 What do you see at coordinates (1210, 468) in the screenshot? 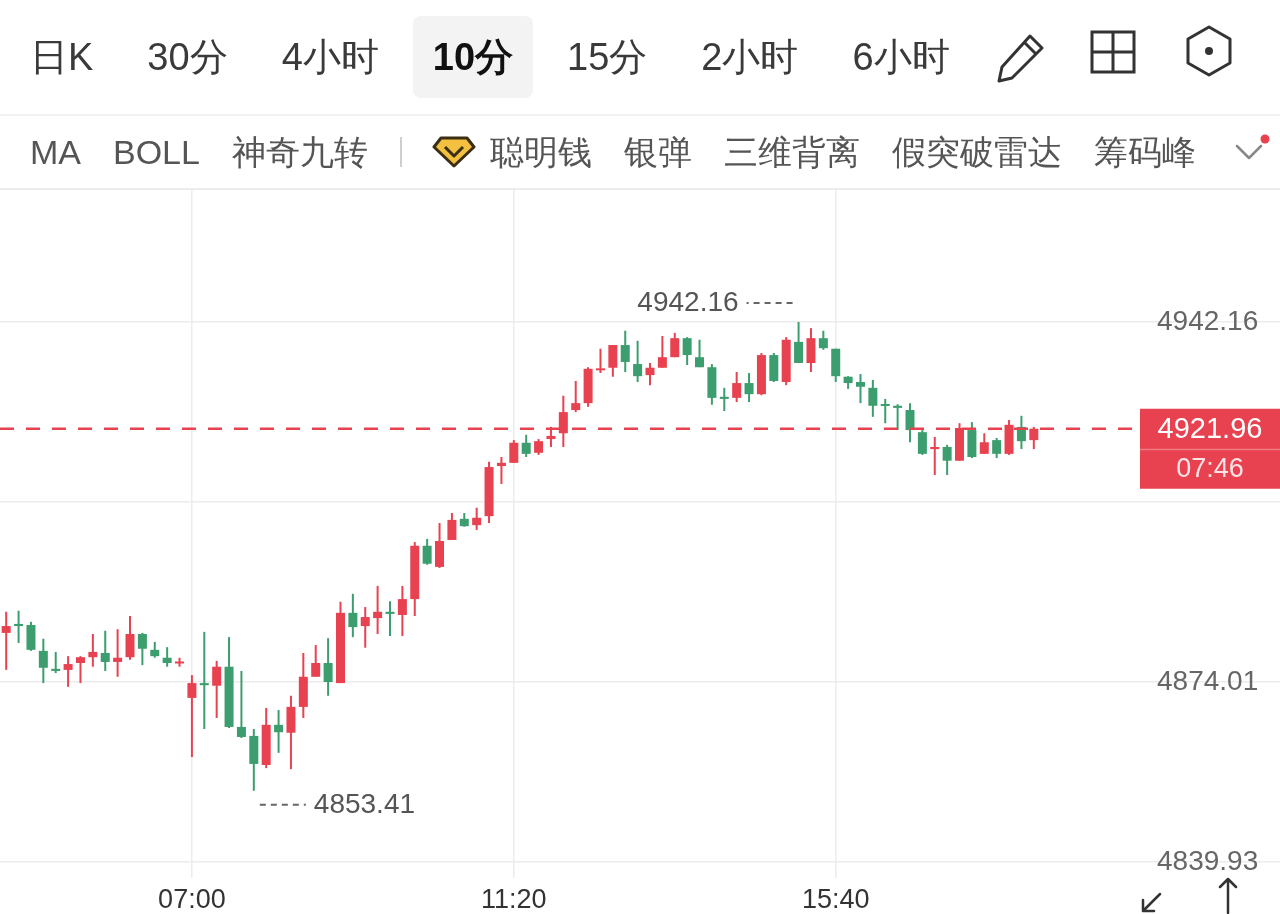
I see `text: 07:46` at bounding box center [1210, 468].